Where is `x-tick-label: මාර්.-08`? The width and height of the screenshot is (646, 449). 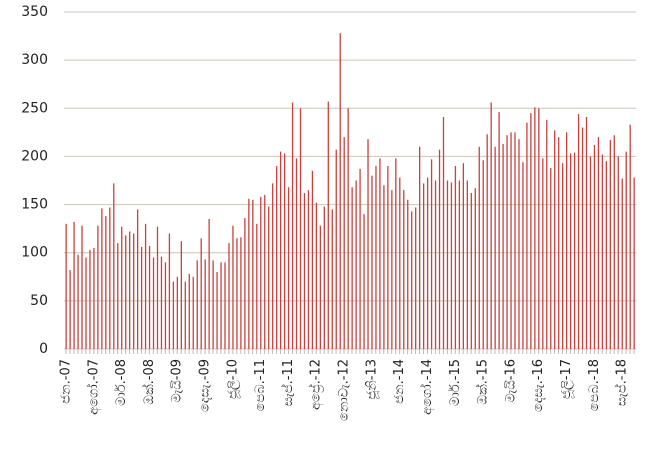
x-tick-label: මාර්.-08 is located at coordinates (121, 382).